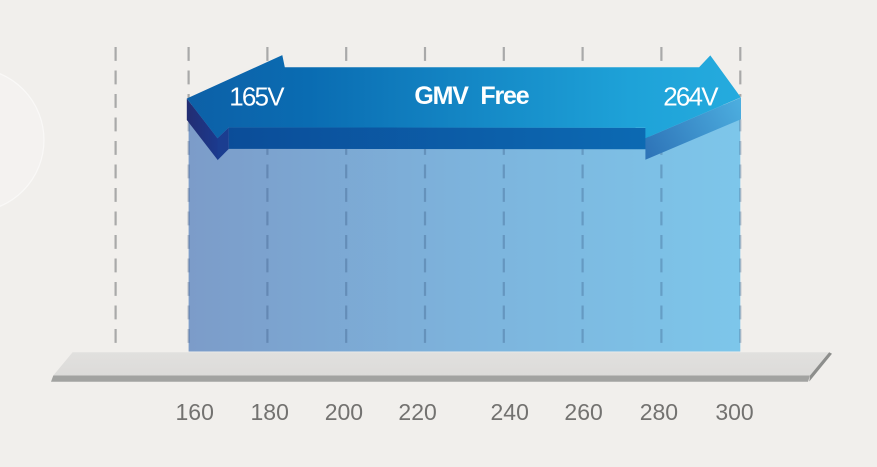  What do you see at coordinates (510, 412) in the screenshot?
I see `svg-text: 240` at bounding box center [510, 412].